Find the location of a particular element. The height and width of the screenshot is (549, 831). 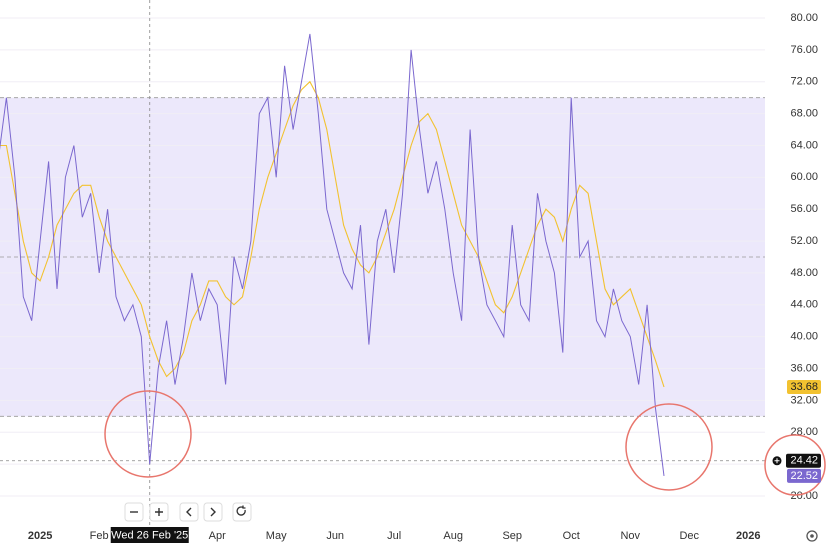

y-tick-label: 64.00 is located at coordinates (804, 145).